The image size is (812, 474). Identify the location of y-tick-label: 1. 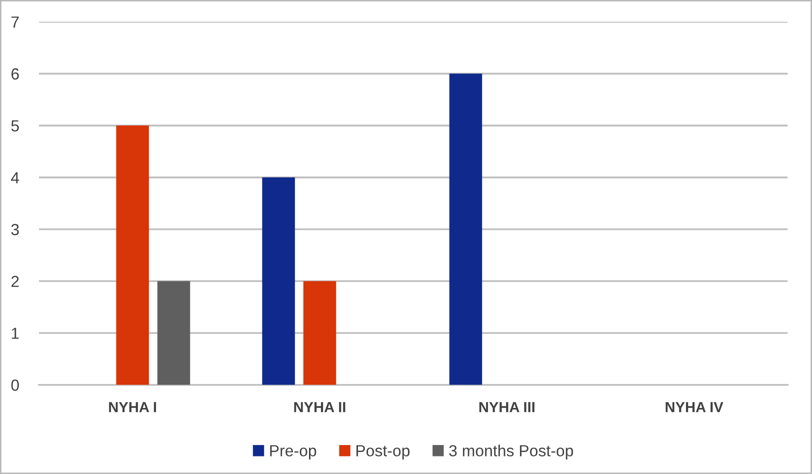
(15, 333).